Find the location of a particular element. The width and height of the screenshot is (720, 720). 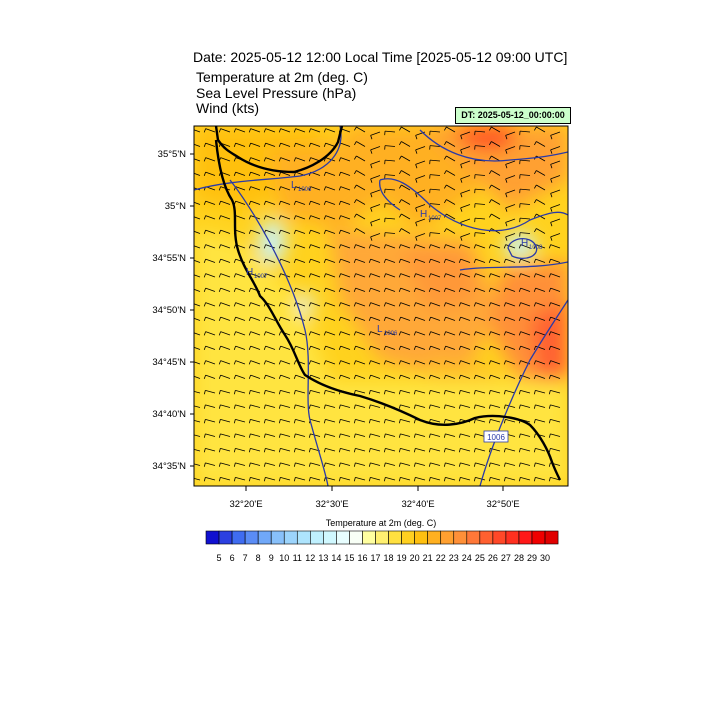

colorbar-tick-label: 5 is located at coordinates (219, 558).